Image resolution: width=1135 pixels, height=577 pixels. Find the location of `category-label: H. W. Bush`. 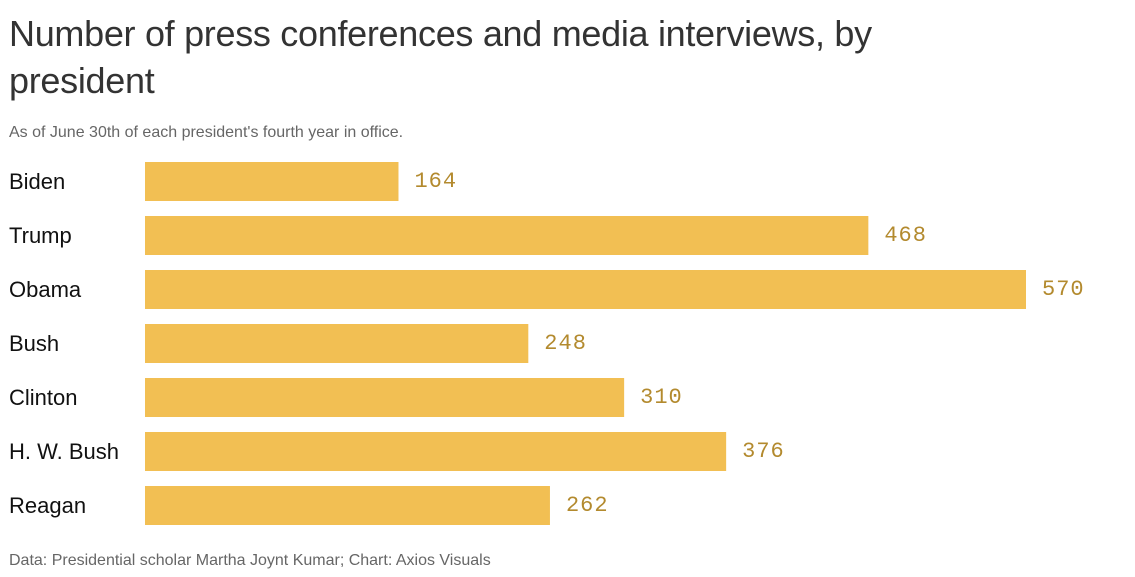

category-label: H. W. Bush is located at coordinates (64, 451).